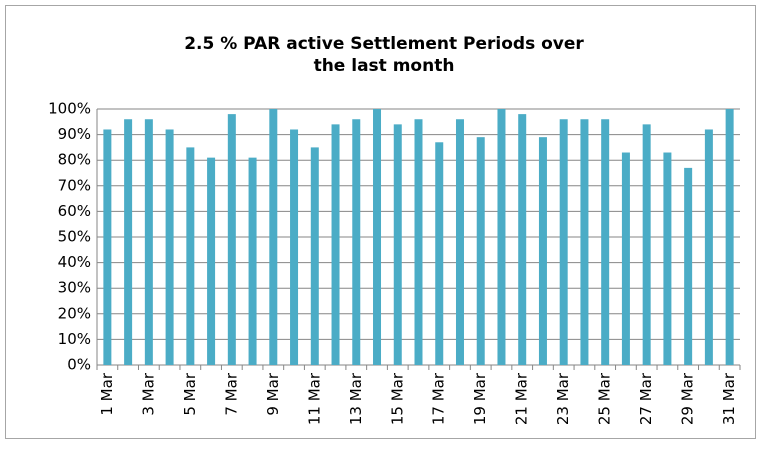 This screenshot has height=456, width=768. What do you see at coordinates (79, 365) in the screenshot?
I see `y-tick-label: 0%` at bounding box center [79, 365].